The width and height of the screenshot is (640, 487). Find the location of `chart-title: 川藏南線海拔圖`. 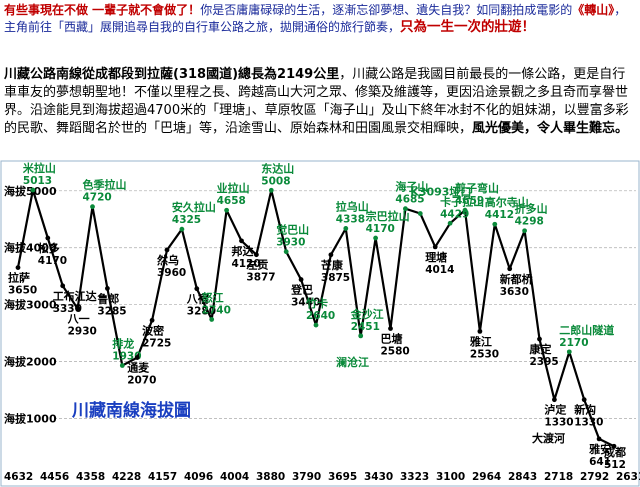

chart-title: 川藏南線海拔圖 is located at coordinates (131, 410).